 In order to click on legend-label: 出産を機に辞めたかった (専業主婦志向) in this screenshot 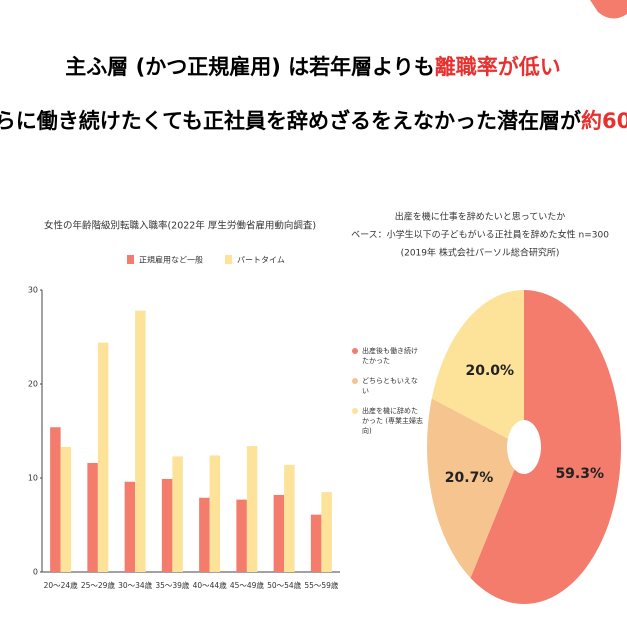, I will do `click(392, 421)`.